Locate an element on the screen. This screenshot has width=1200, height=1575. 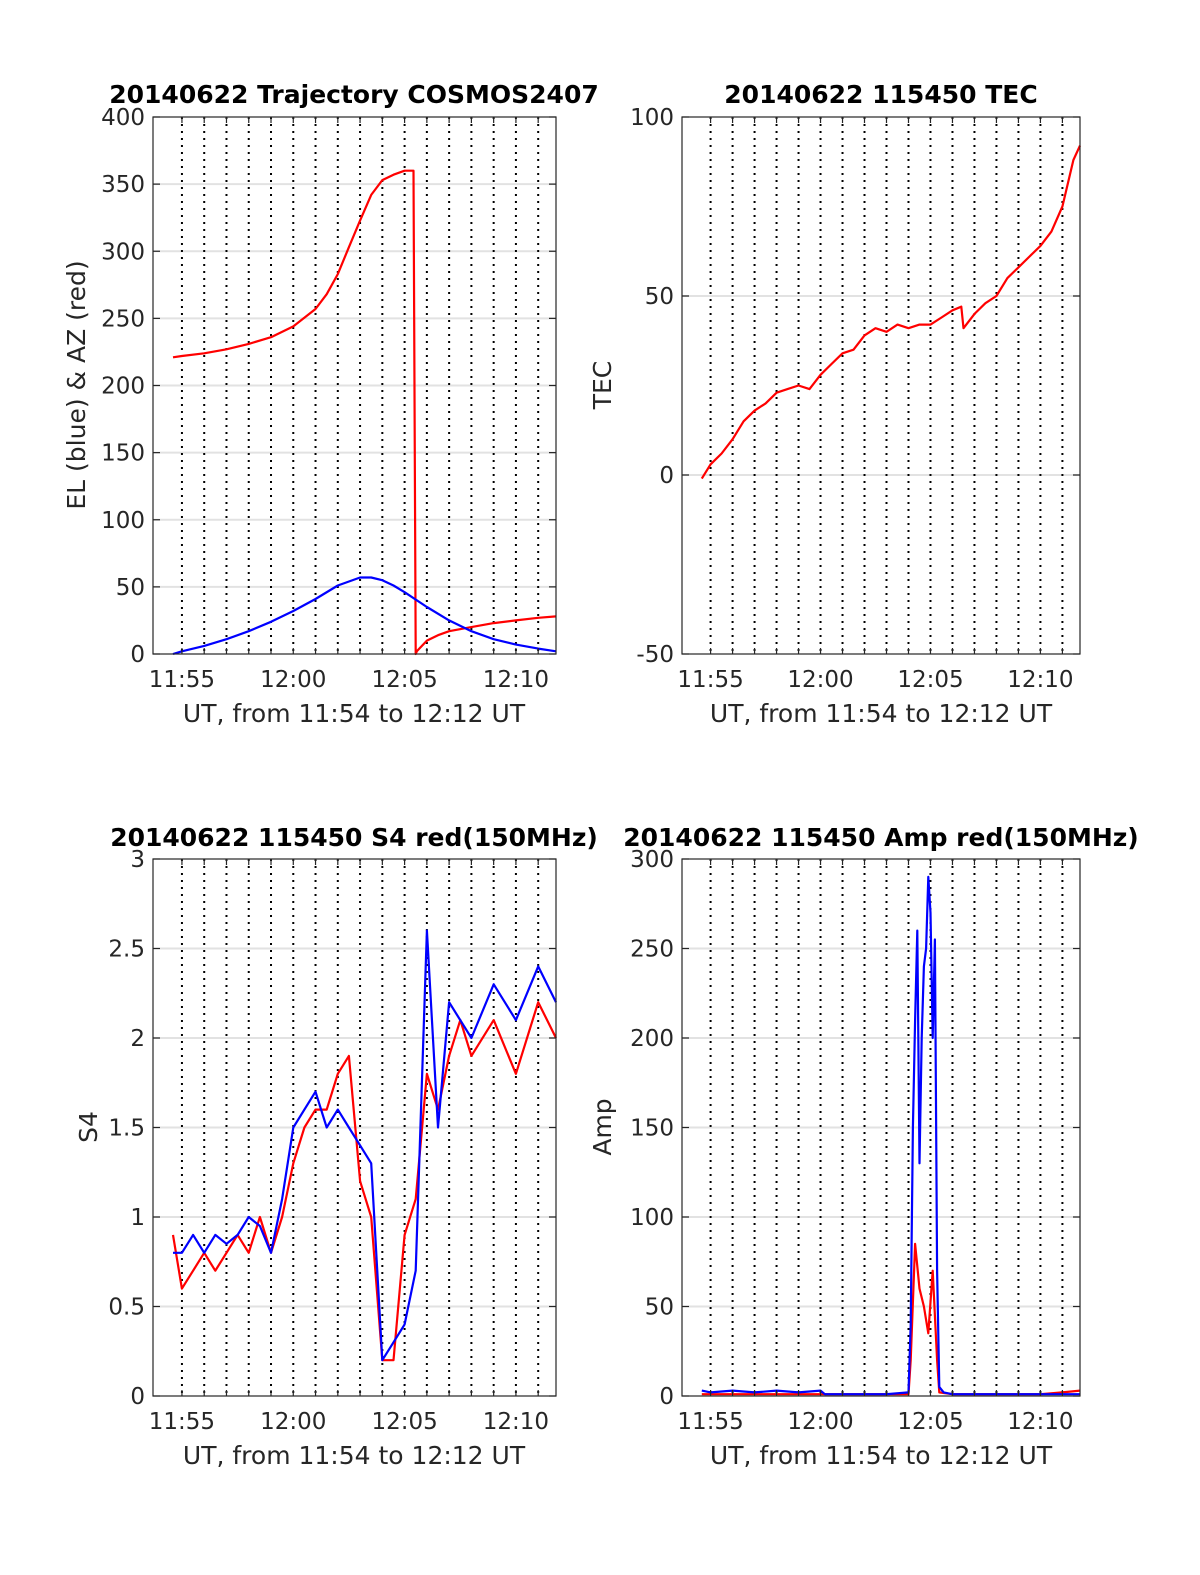
y-tick-label: 2.5 is located at coordinates (126, 950).